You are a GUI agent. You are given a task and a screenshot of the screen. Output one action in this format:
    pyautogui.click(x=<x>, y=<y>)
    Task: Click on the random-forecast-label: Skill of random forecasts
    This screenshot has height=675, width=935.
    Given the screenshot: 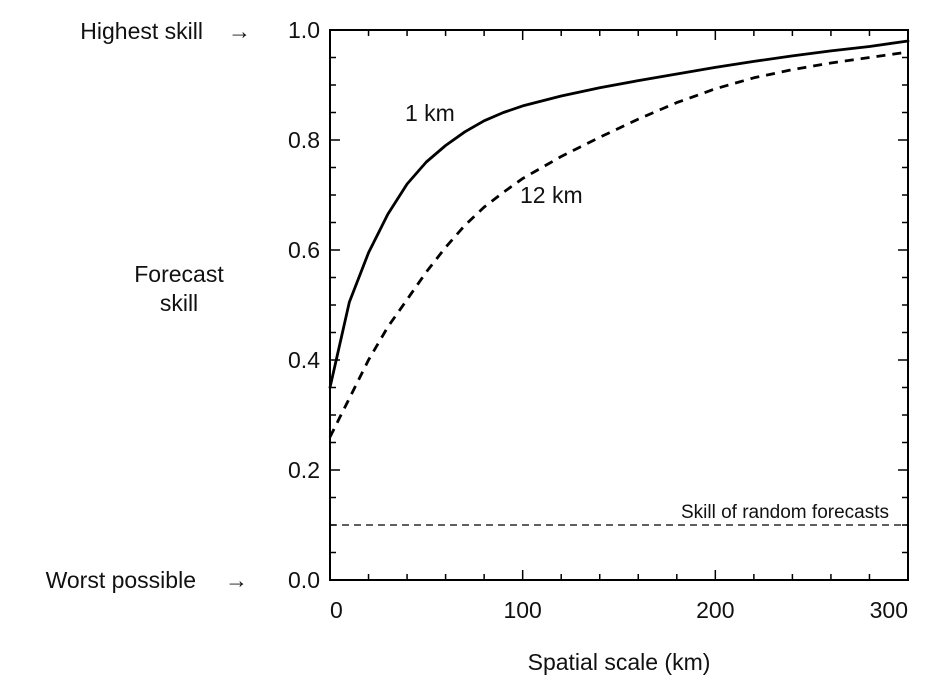 What is the action you would take?
    pyautogui.click(x=785, y=512)
    